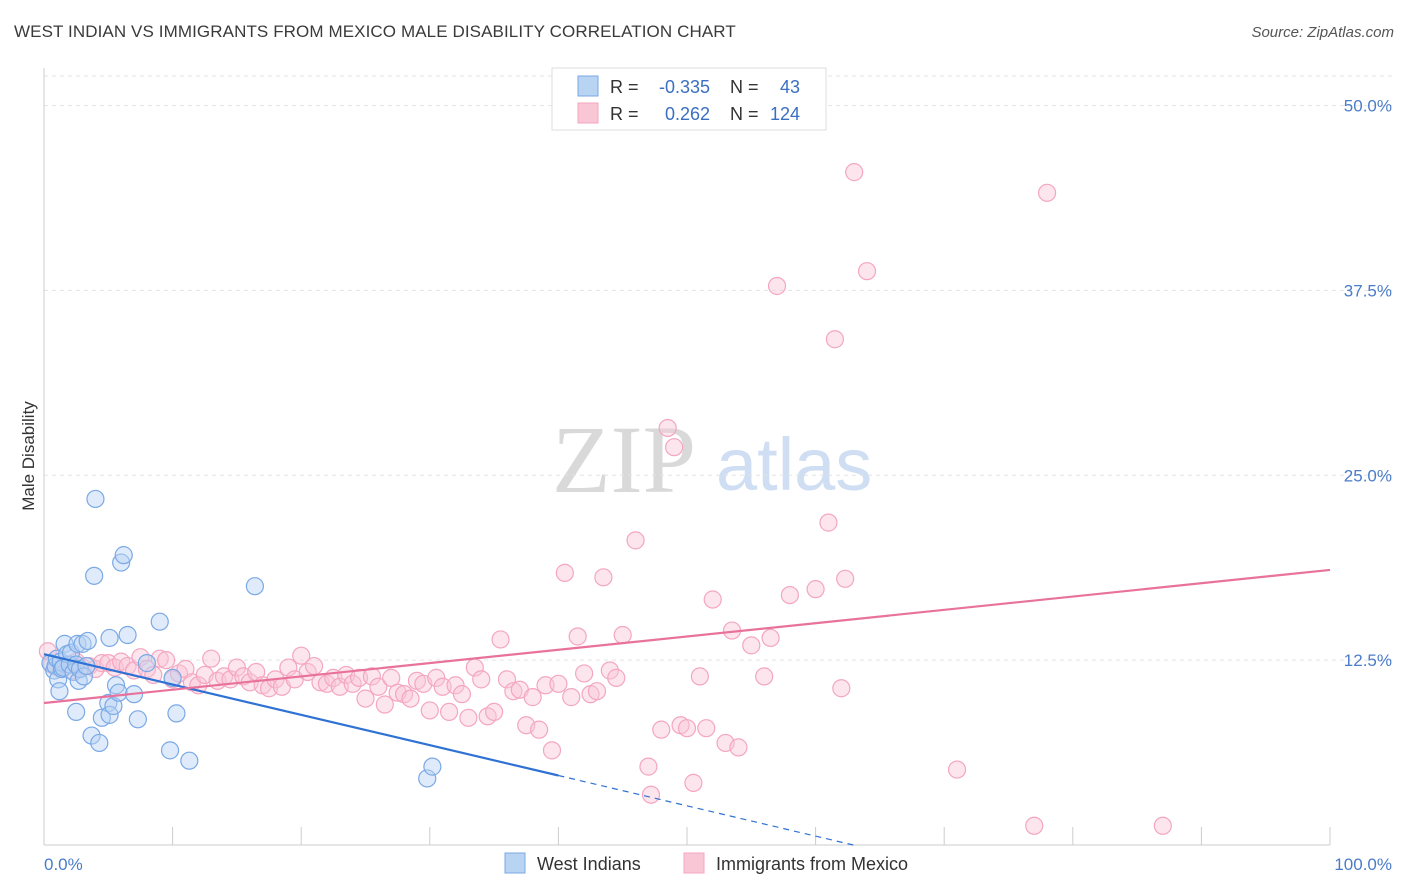  What do you see at coordinates (1322, 32) in the screenshot?
I see `source-credit: Source: ZipAtlas.com` at bounding box center [1322, 32].